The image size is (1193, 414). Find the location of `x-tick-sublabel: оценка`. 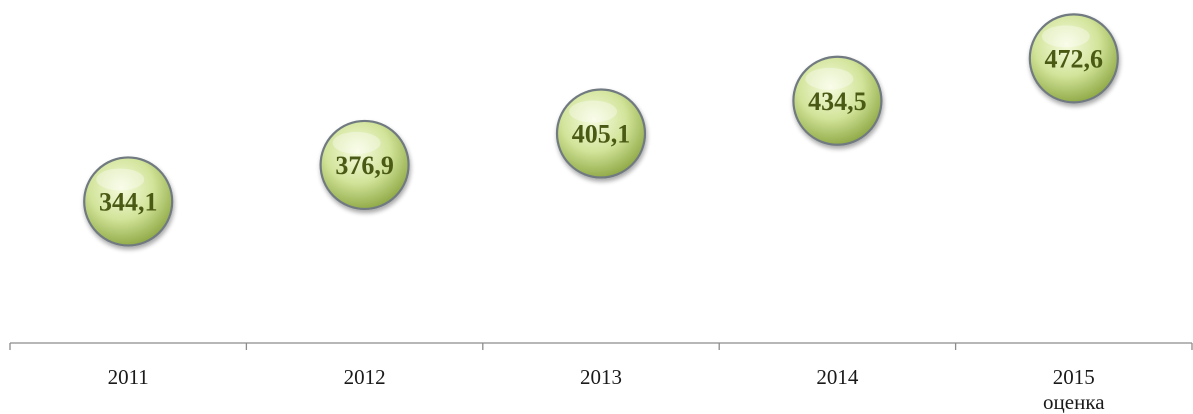

x-tick-sublabel: оценка is located at coordinates (1074, 402).